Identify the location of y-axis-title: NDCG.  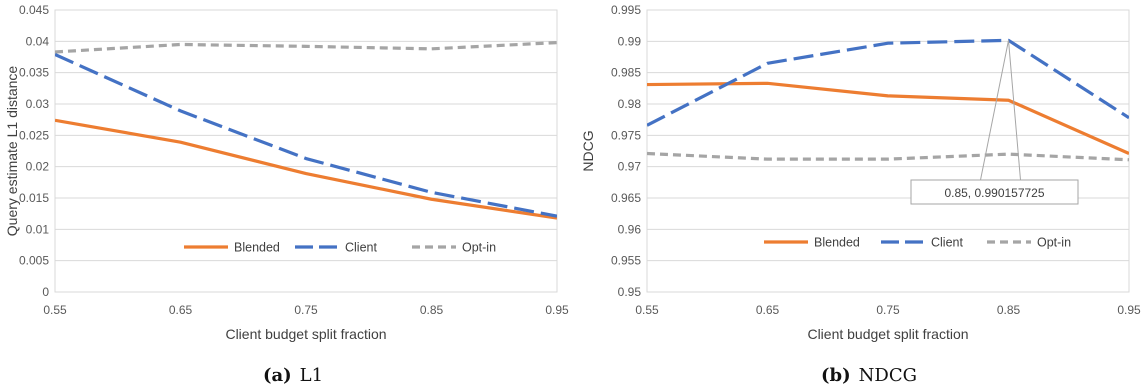
(588, 150).